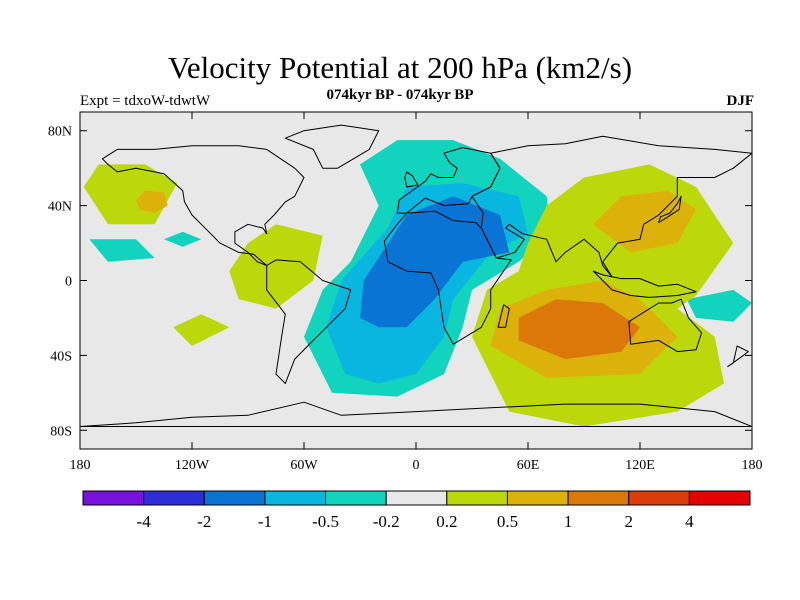  I want to click on x-tick-label: 60W, so click(304, 465).